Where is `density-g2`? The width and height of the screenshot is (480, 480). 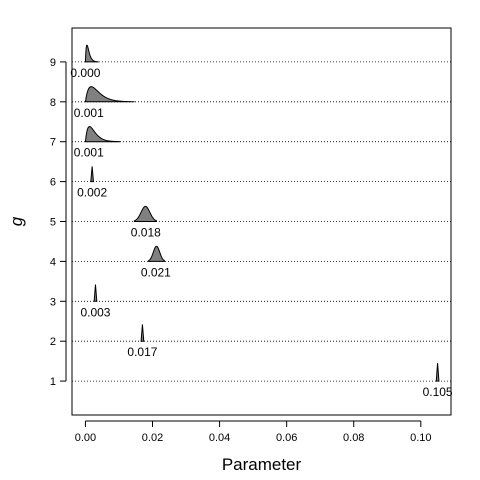
density-g2 is located at coordinates (142, 333).